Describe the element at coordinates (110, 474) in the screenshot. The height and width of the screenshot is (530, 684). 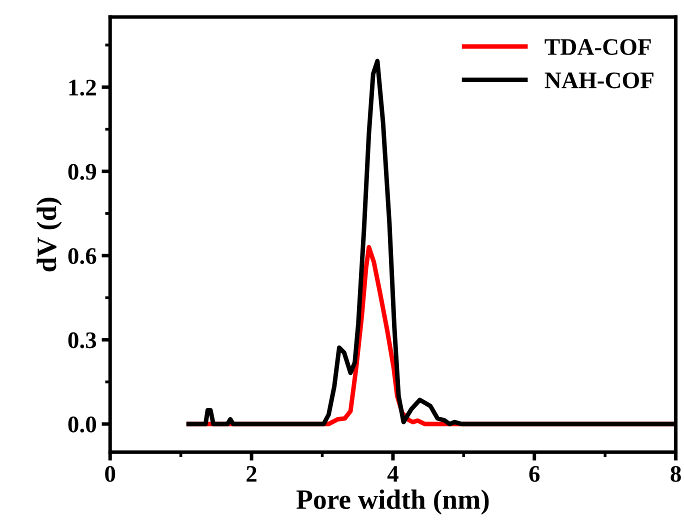
I see `x-tick-label: 0` at that location.